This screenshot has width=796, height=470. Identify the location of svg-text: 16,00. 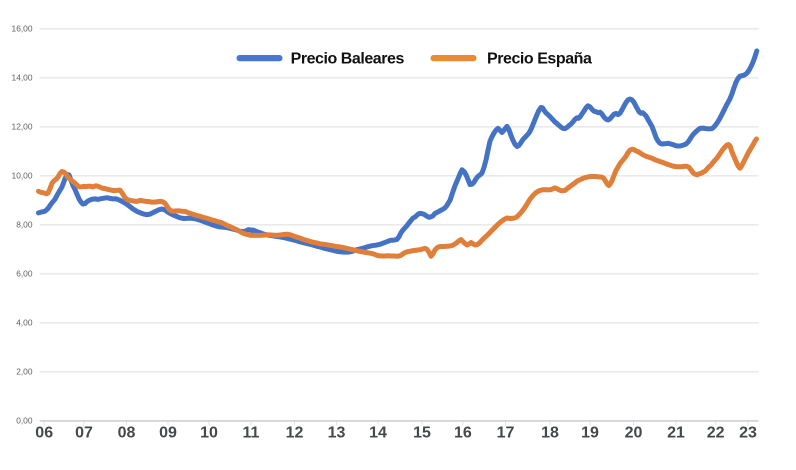
(22, 29).